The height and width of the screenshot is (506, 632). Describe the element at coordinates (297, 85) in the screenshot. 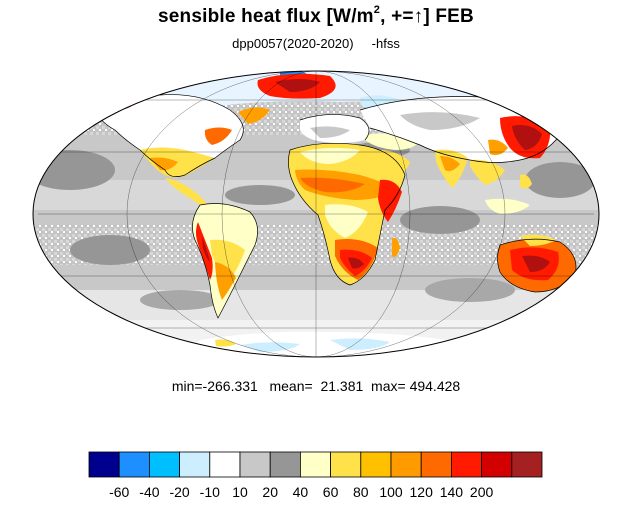

I see `greenland-darkred` at that location.